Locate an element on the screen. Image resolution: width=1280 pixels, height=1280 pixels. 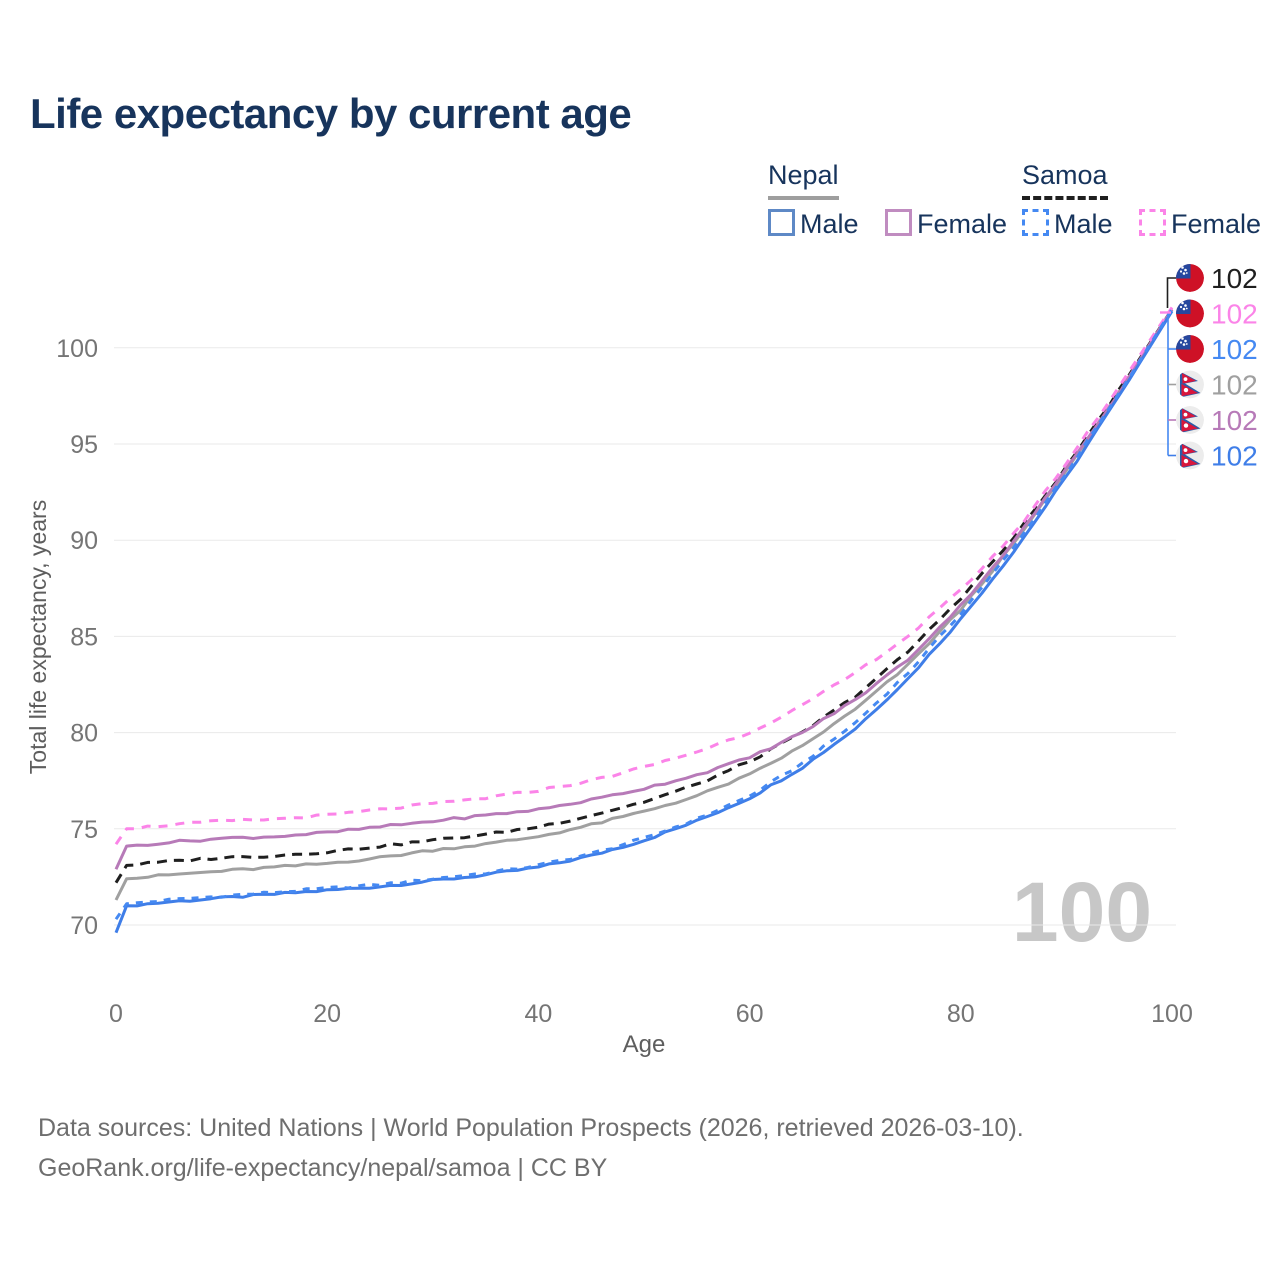
x-tick-label: 0 is located at coordinates (116, 1014).